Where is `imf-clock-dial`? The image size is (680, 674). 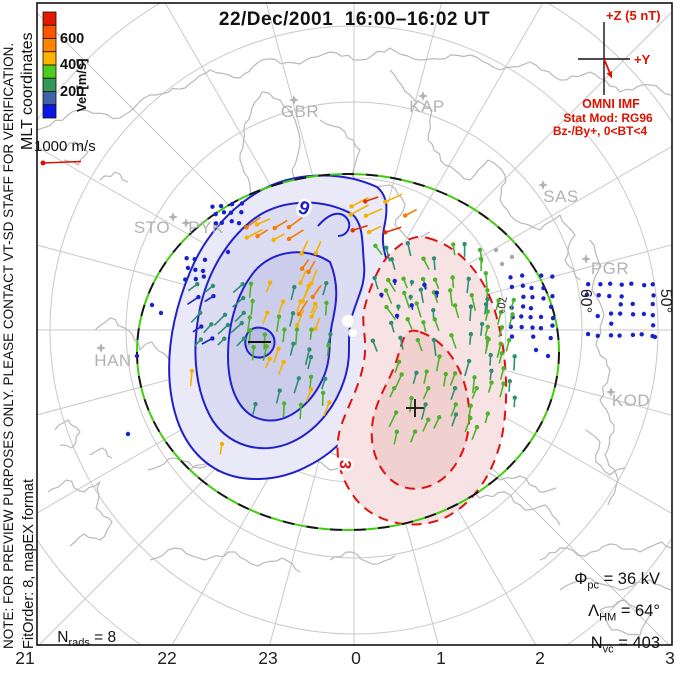 imf-clock-dial is located at coordinates (604, 58).